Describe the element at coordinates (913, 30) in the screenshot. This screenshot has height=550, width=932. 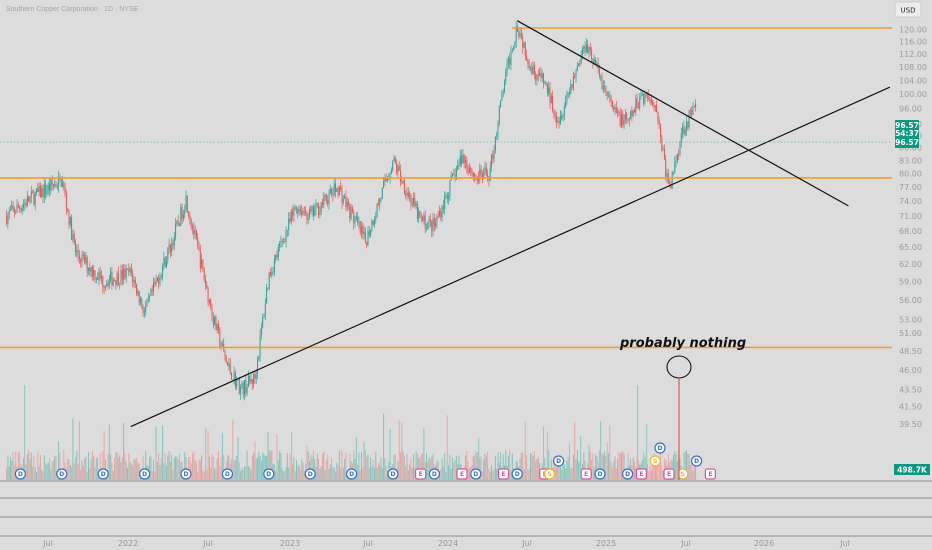
I see `price-tick-label: 120.00` at that location.